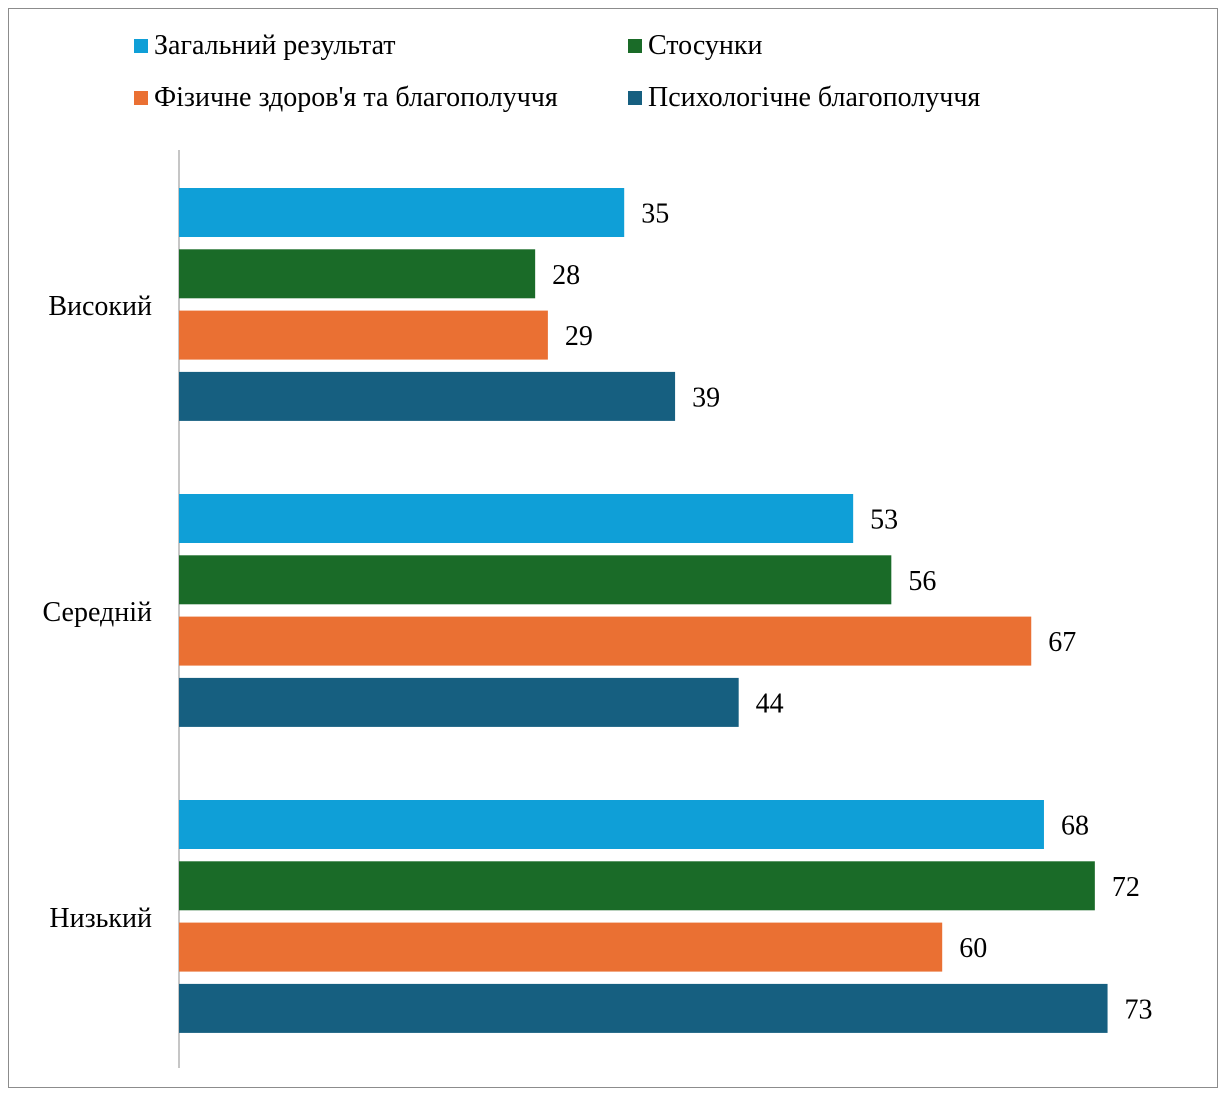 This screenshot has height=1093, width=1227. Describe the element at coordinates (814, 97) in the screenshot. I see `legend-label: Психологічне благополуччя` at that location.